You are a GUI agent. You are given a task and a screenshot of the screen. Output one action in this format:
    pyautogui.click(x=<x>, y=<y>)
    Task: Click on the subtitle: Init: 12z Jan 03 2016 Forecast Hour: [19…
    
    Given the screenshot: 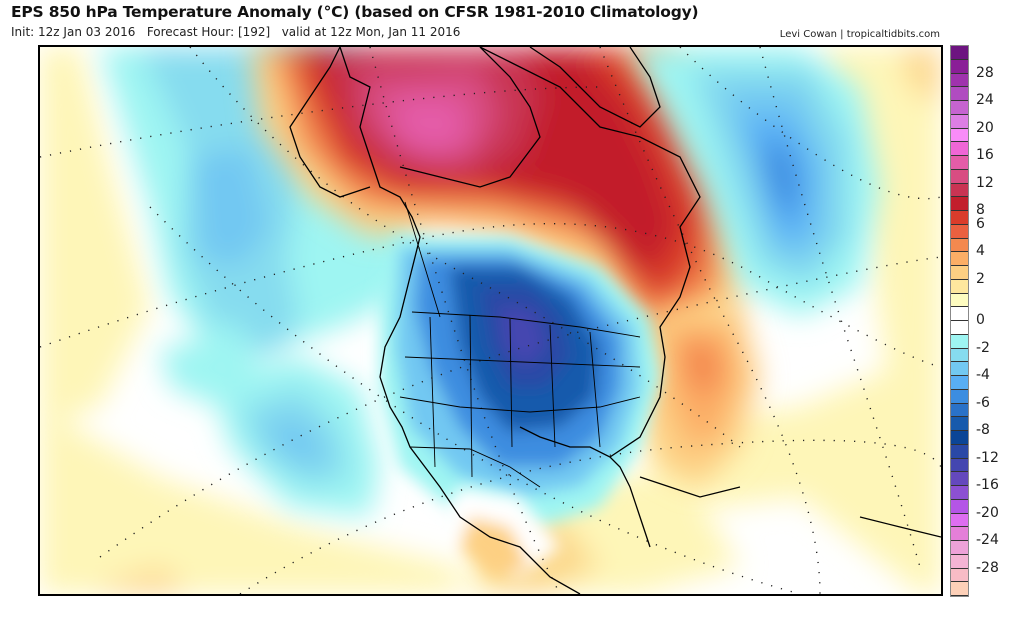 What is the action you would take?
    pyautogui.click(x=235, y=32)
    